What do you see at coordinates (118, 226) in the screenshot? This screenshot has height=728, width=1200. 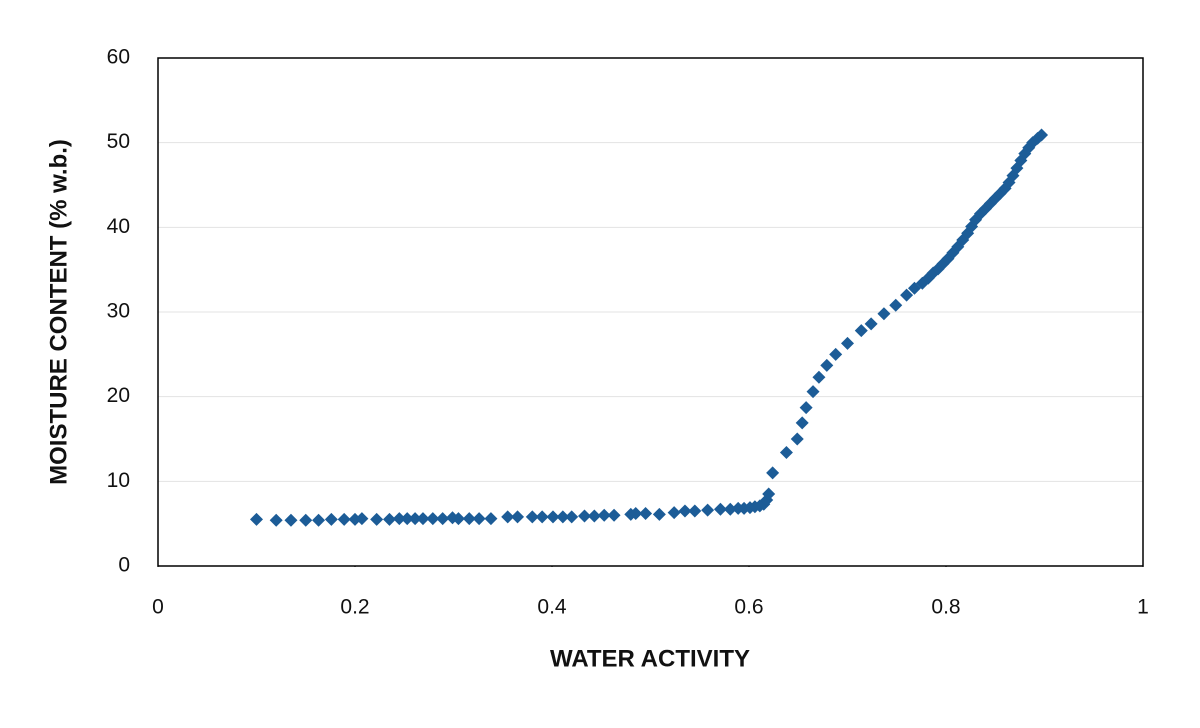 I see `y-tick-label: 40` at bounding box center [118, 226].